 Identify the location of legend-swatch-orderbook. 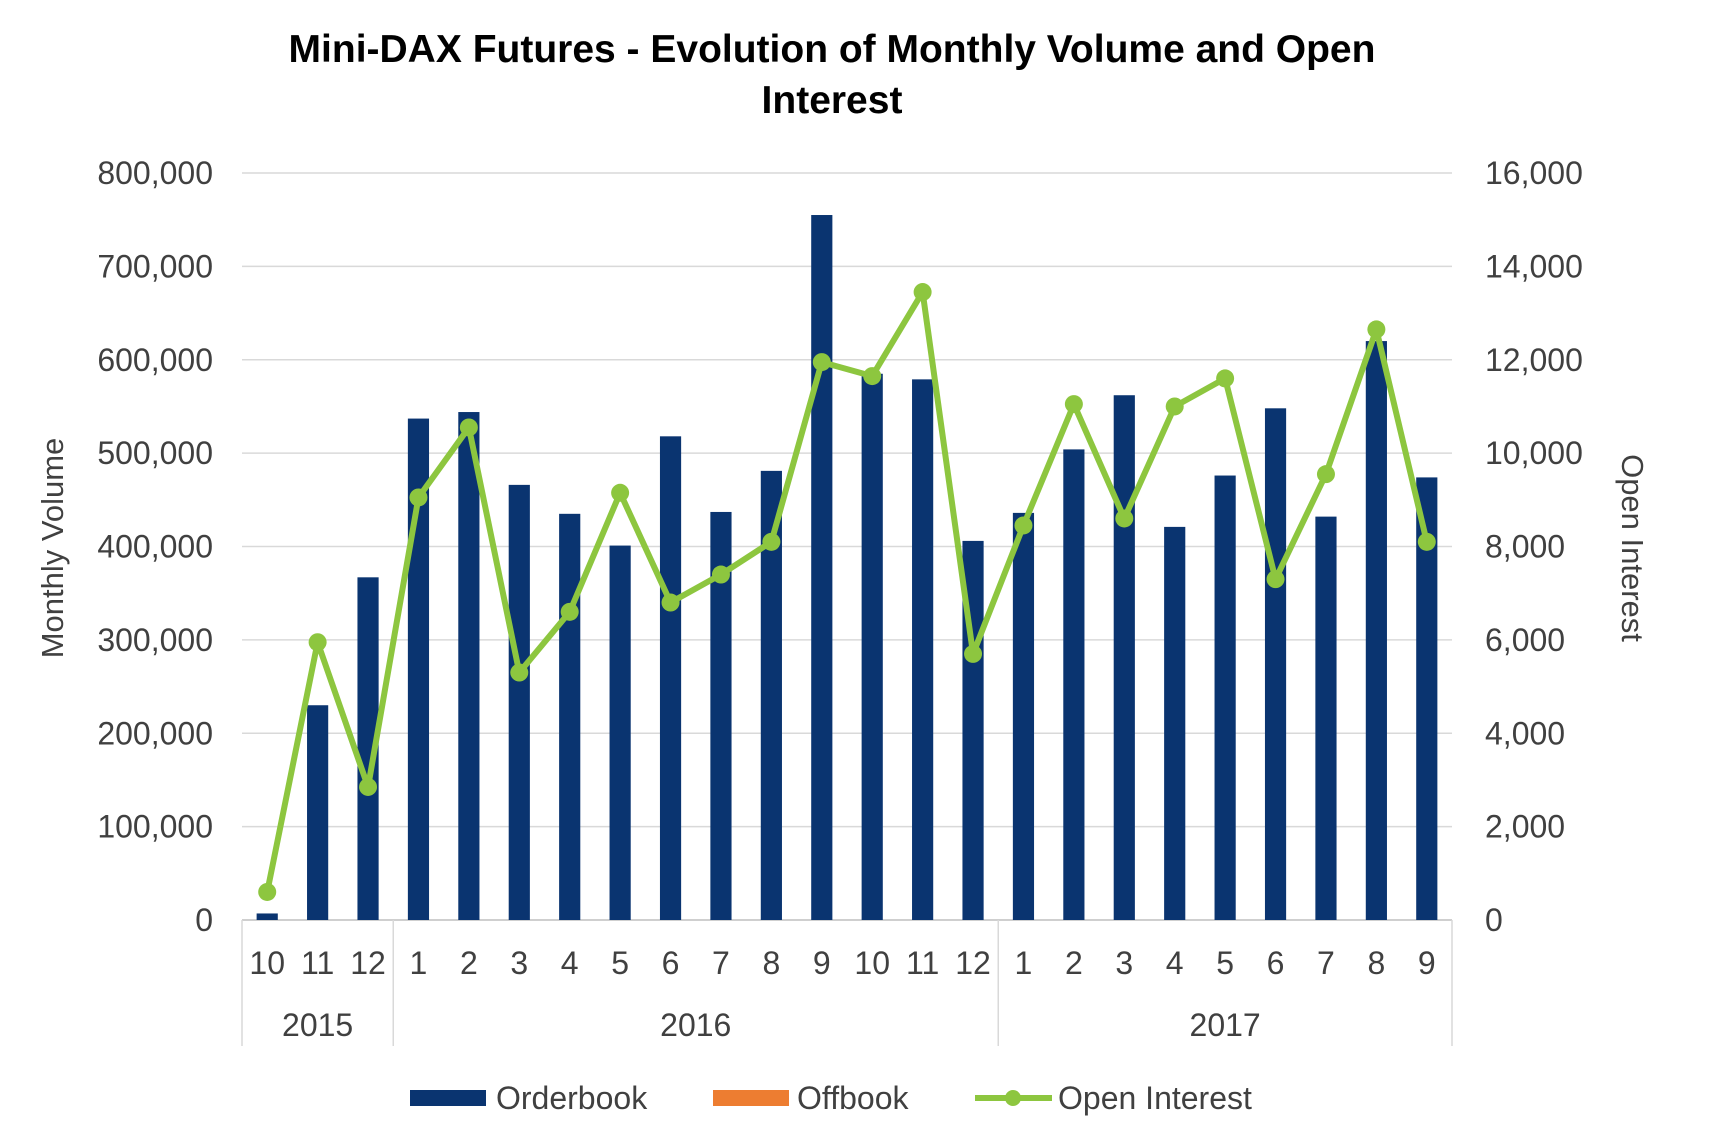
(448, 1098).